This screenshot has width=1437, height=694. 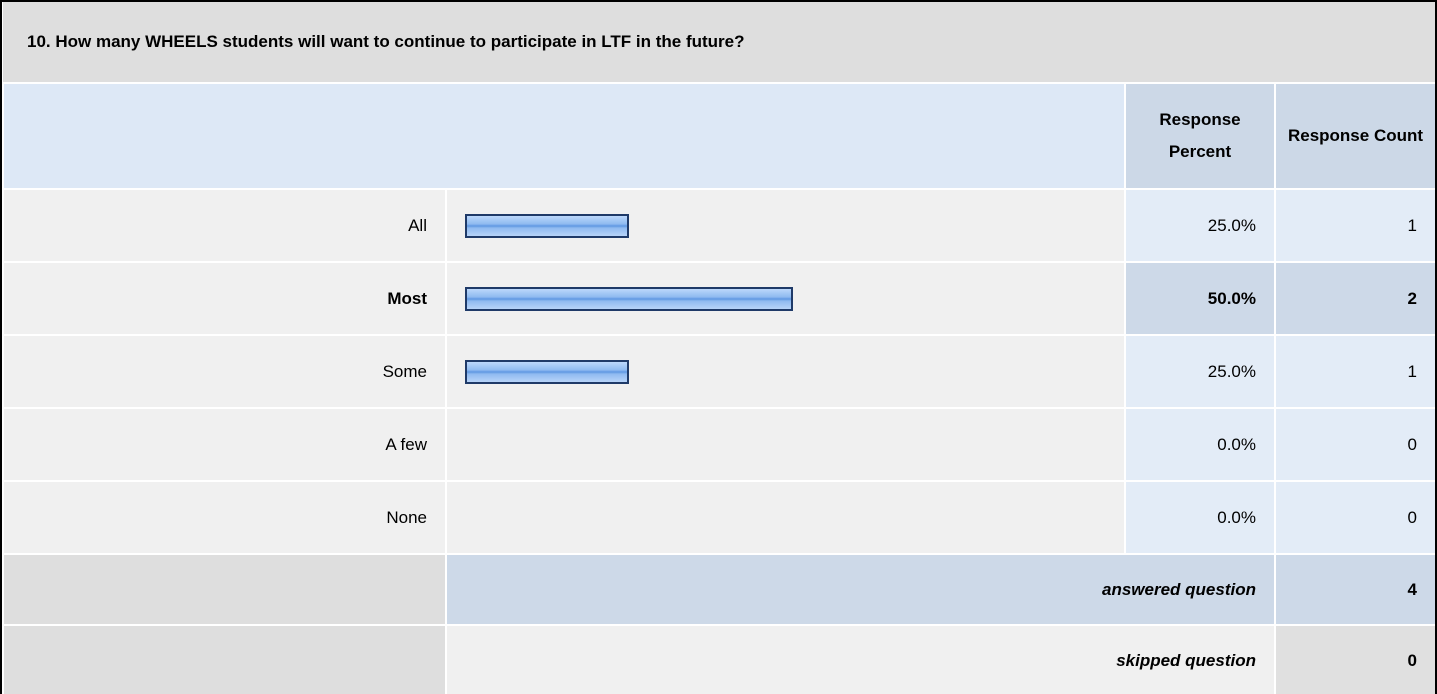 I want to click on skipped-row: skipped question 0, so click(x=718, y=659).